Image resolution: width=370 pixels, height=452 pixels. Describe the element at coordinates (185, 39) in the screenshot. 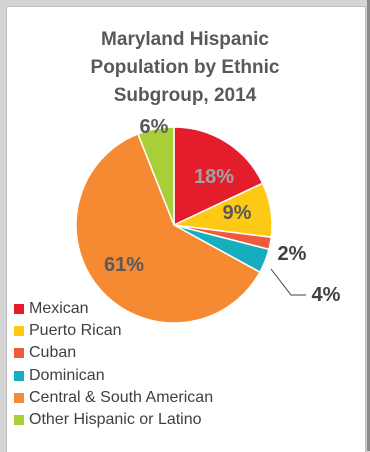

I see `chart-title-line-1: Maryland Hispanic` at that location.